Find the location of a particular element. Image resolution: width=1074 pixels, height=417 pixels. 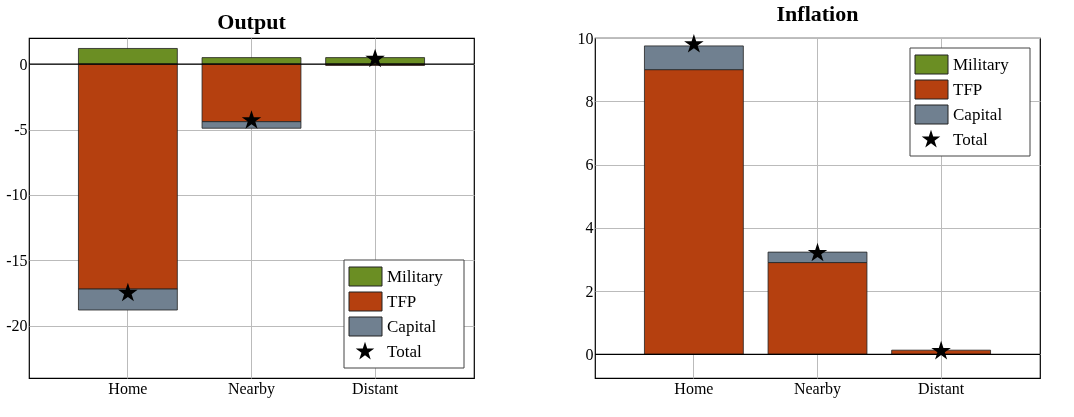

y-tick-label: 2 is located at coordinates (589, 291).